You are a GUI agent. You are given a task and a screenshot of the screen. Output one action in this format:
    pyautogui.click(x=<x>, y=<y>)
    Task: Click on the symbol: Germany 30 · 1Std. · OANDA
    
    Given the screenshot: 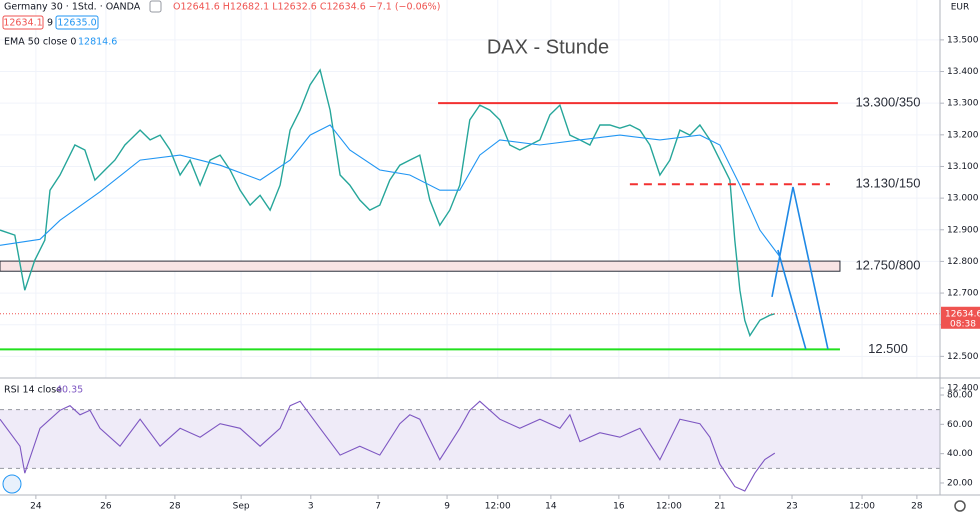 What is the action you would take?
    pyautogui.click(x=72, y=7)
    